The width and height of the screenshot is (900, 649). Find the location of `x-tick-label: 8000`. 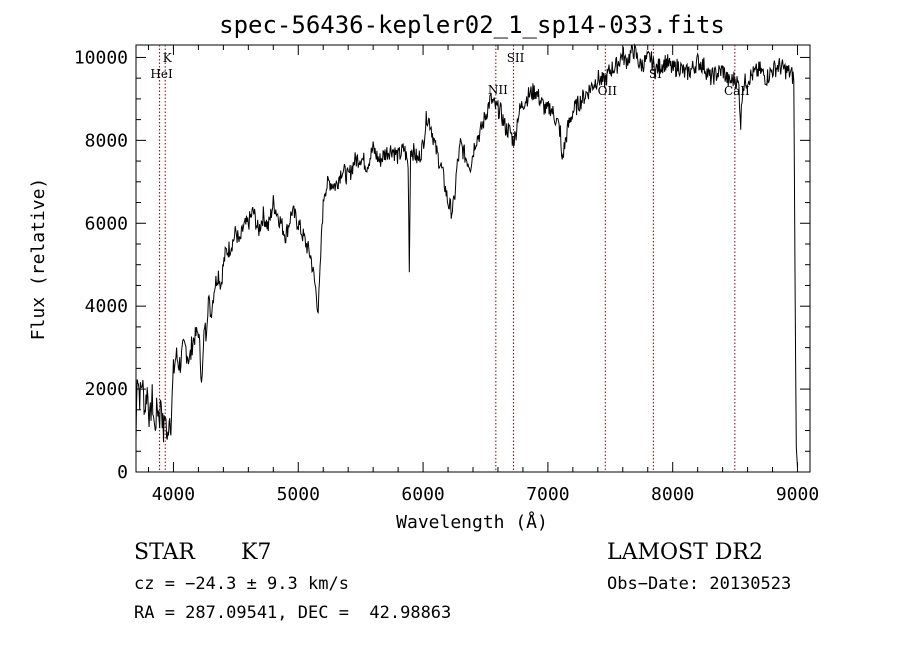

x-tick-label: 8000 is located at coordinates (672, 494).